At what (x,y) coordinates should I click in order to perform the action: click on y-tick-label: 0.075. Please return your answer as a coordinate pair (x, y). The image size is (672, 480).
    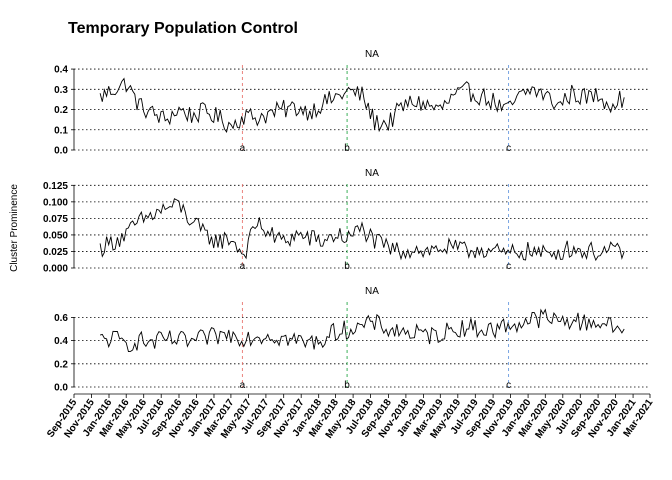
    Looking at the image, I should click on (55, 219).